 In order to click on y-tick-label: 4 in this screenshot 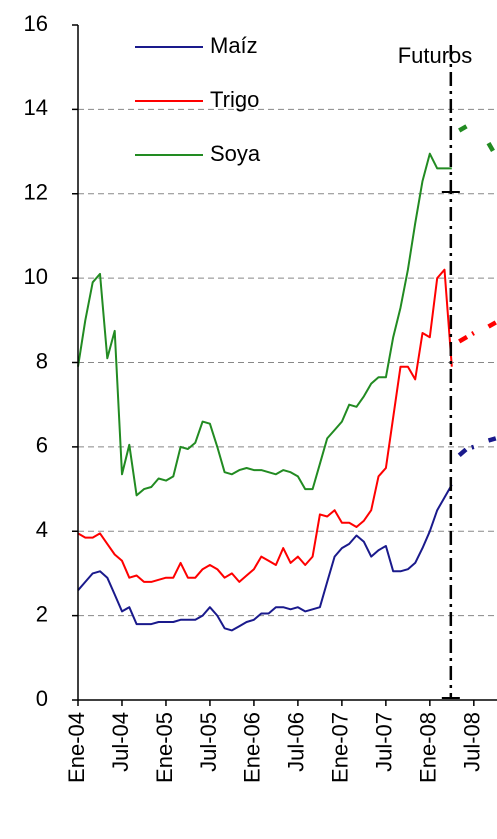, I will do `click(42, 529)`.